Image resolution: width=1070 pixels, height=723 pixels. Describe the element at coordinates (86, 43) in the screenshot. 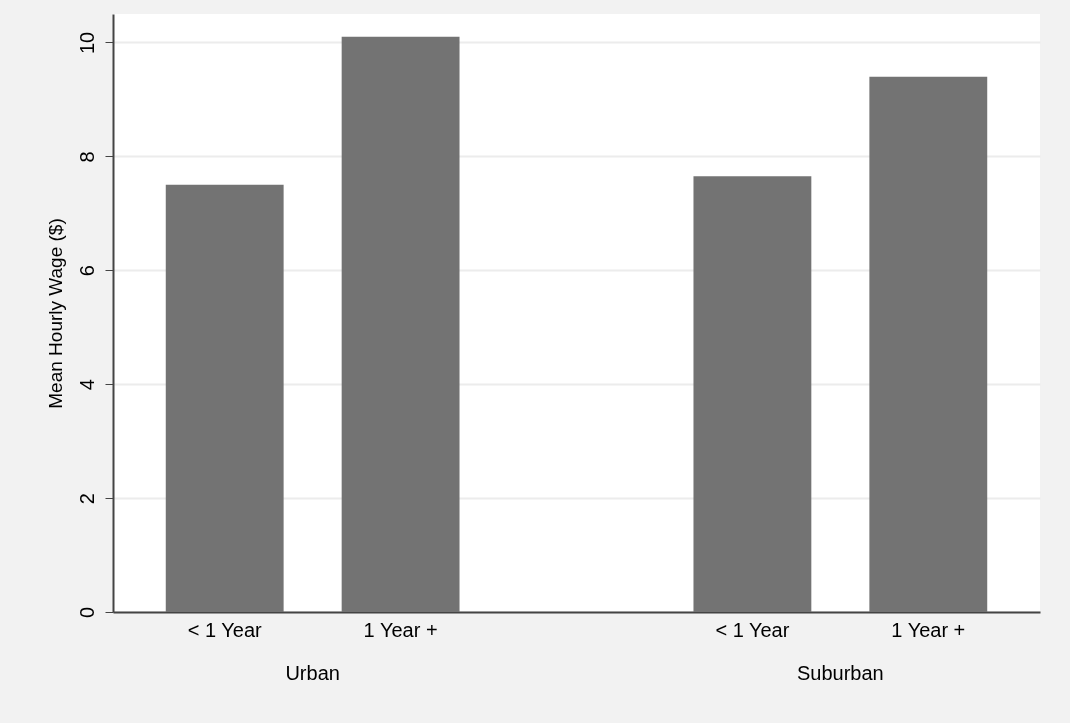

I see `y-tick-label: 10` at that location.